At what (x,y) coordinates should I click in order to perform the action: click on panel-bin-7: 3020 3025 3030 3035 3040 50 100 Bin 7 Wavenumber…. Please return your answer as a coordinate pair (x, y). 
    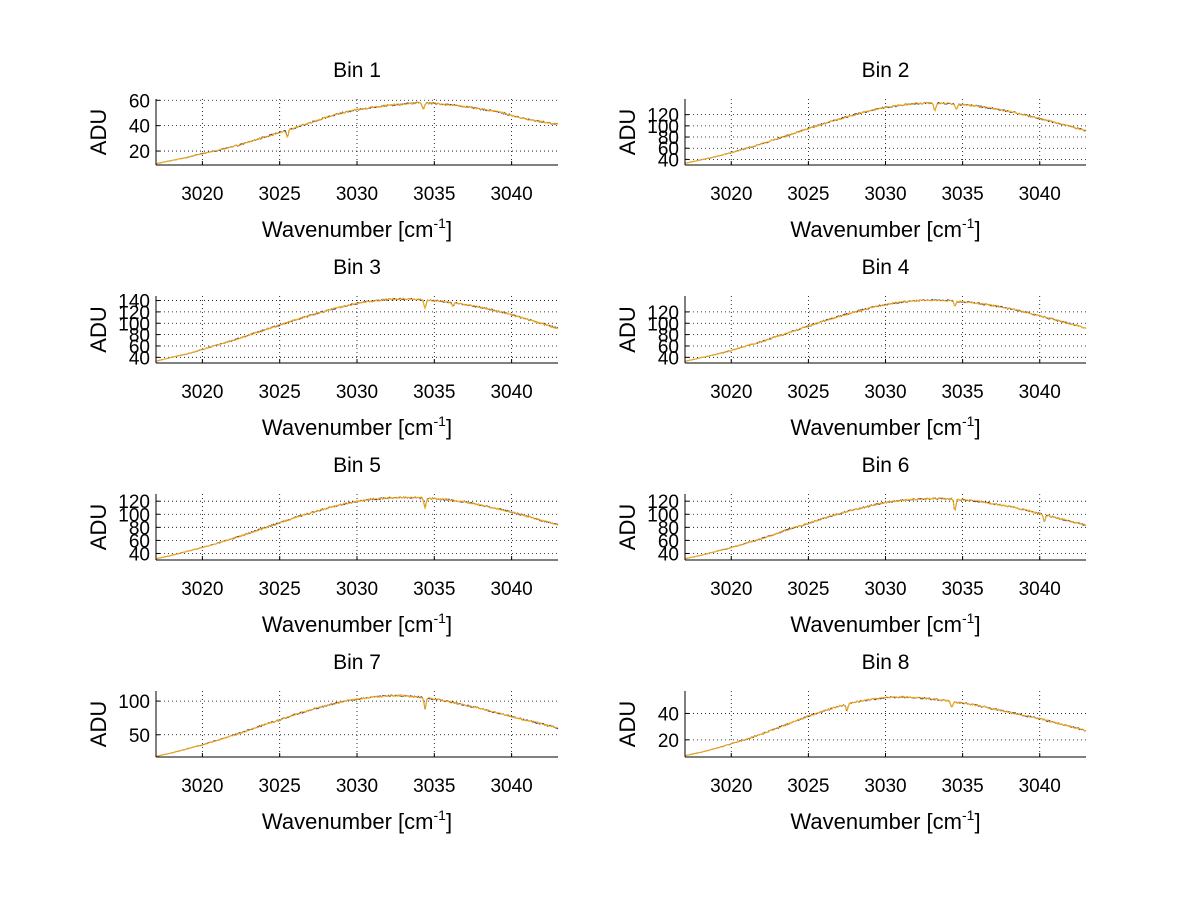
    Looking at the image, I should click on (322, 742).